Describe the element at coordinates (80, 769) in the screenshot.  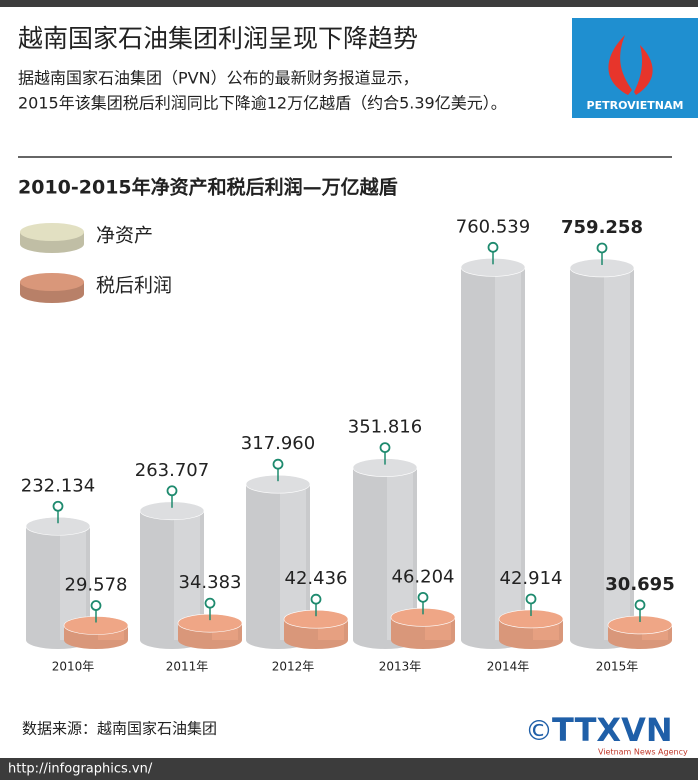
I see `url: http://infographics.vn/` at that location.